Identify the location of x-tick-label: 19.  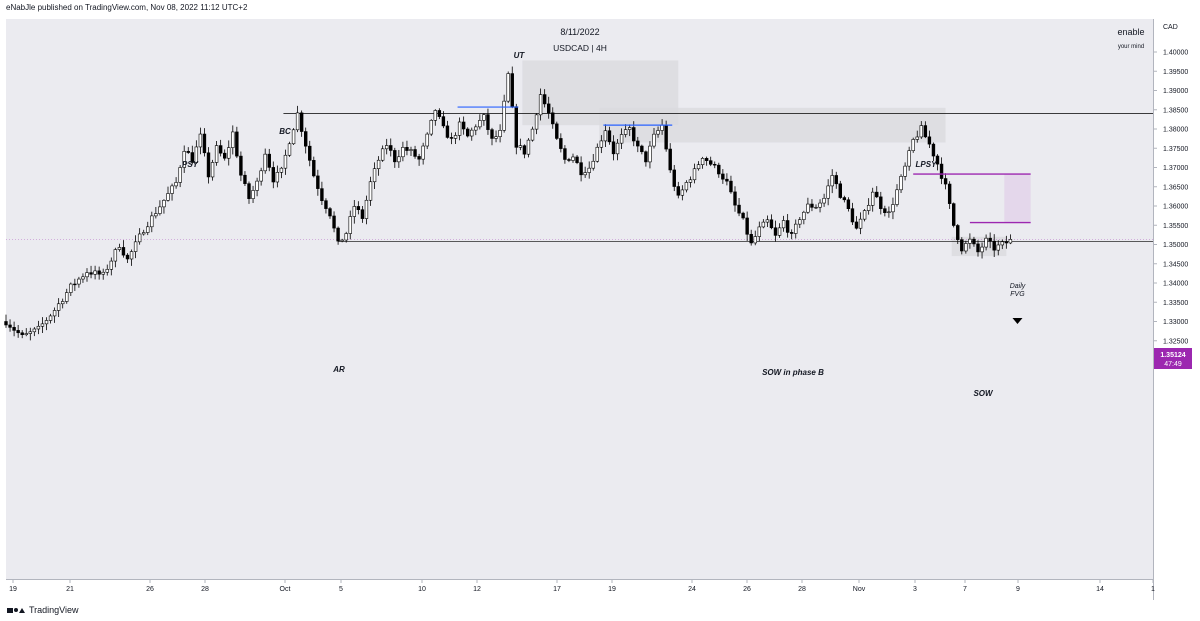
(612, 589).